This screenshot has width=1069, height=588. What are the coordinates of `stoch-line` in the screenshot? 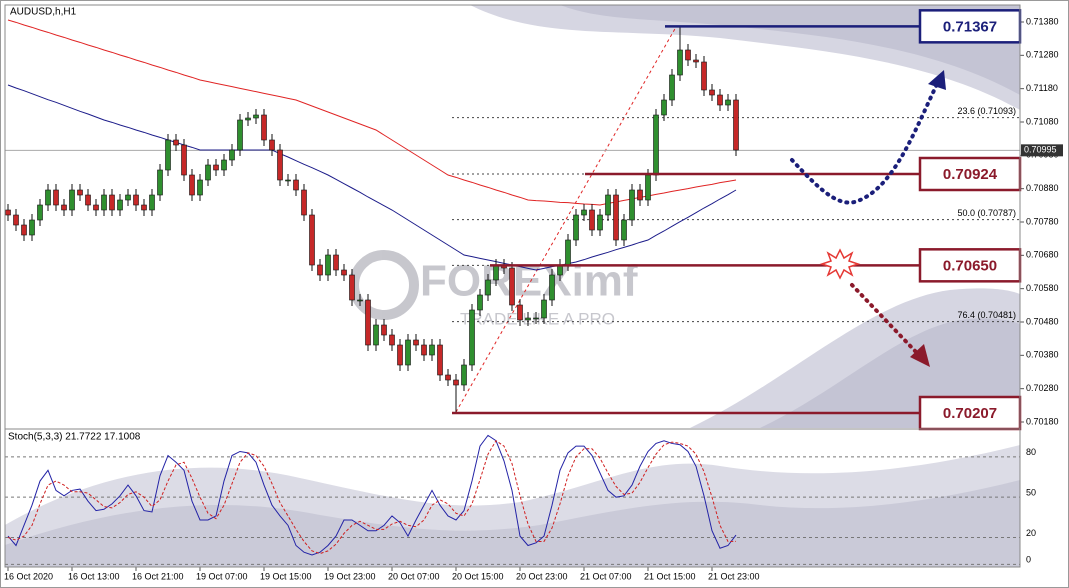 It's located at (372, 495).